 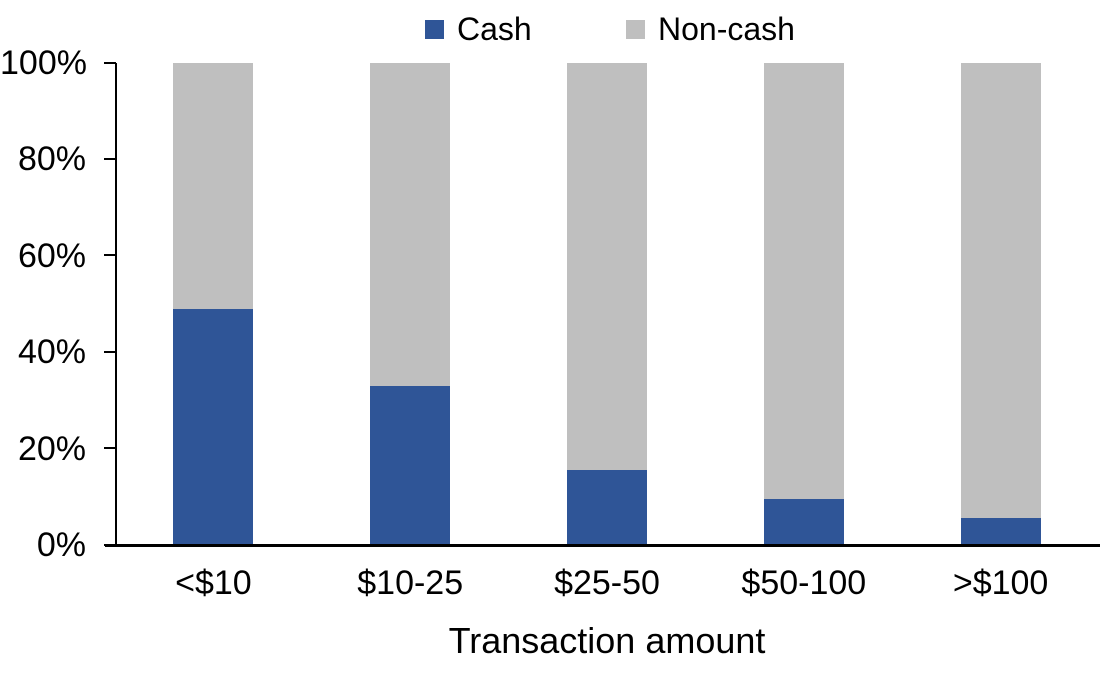 I want to click on x-axis-line, so click(x=602, y=545).